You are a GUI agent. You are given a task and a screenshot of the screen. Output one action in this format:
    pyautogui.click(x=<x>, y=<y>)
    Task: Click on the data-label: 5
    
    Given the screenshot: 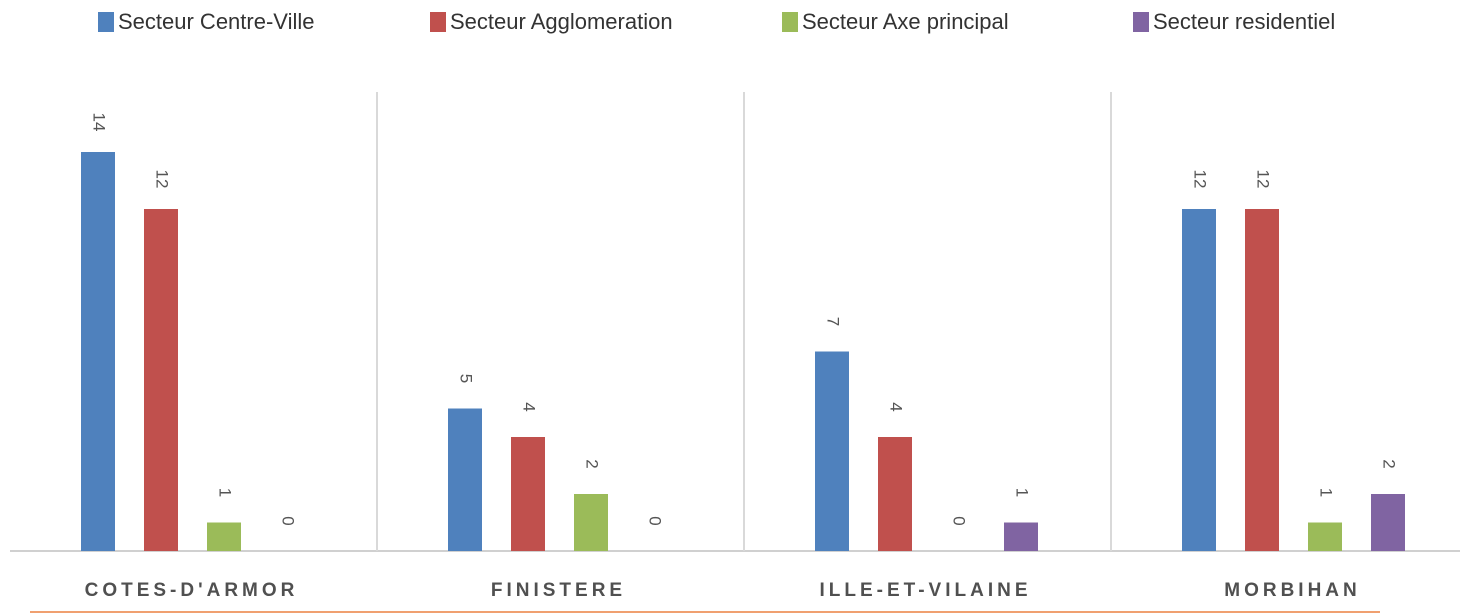 What is the action you would take?
    pyautogui.click(x=466, y=378)
    